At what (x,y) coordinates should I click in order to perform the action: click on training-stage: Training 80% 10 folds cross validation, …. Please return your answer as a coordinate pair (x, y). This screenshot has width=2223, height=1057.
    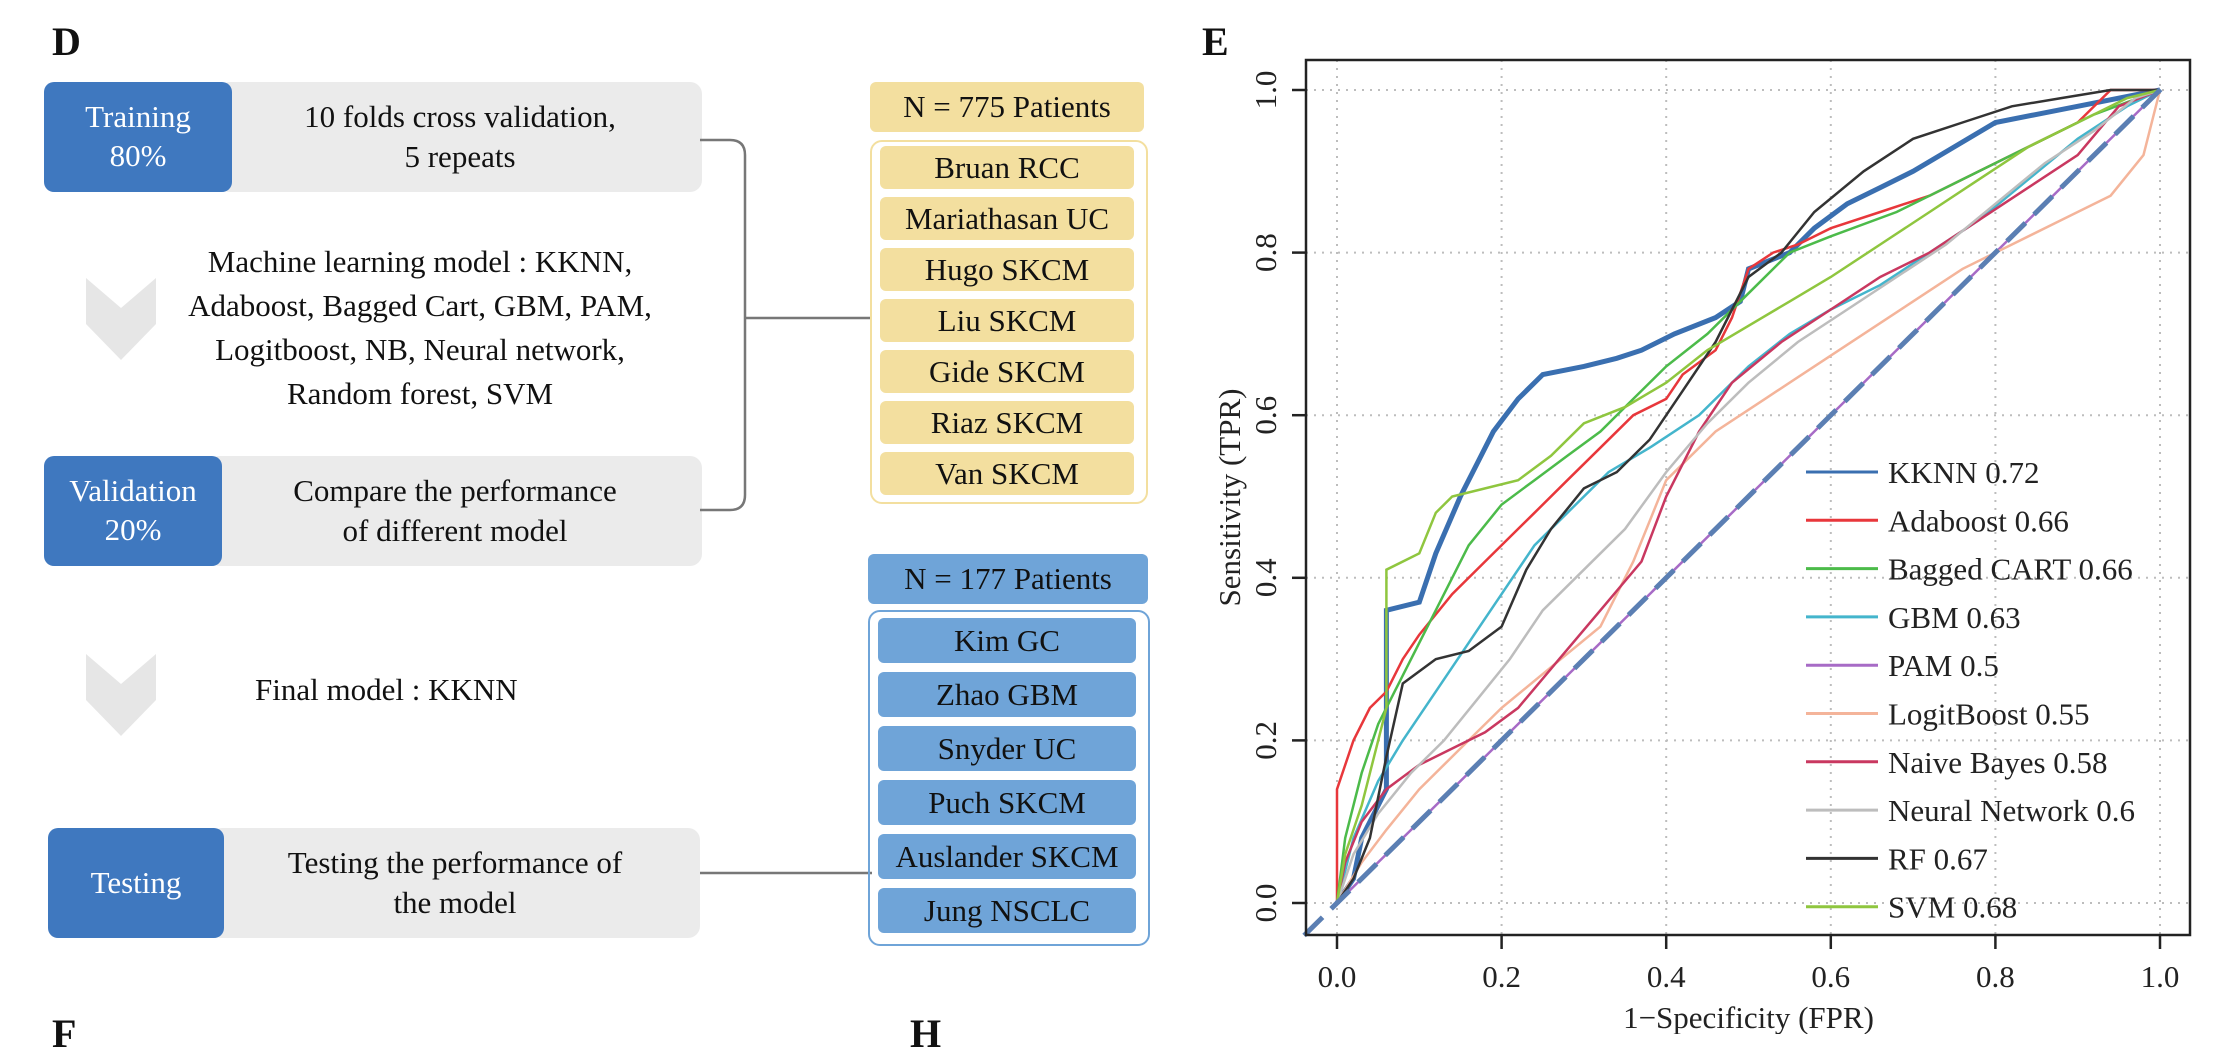
    Looking at the image, I should click on (373, 137).